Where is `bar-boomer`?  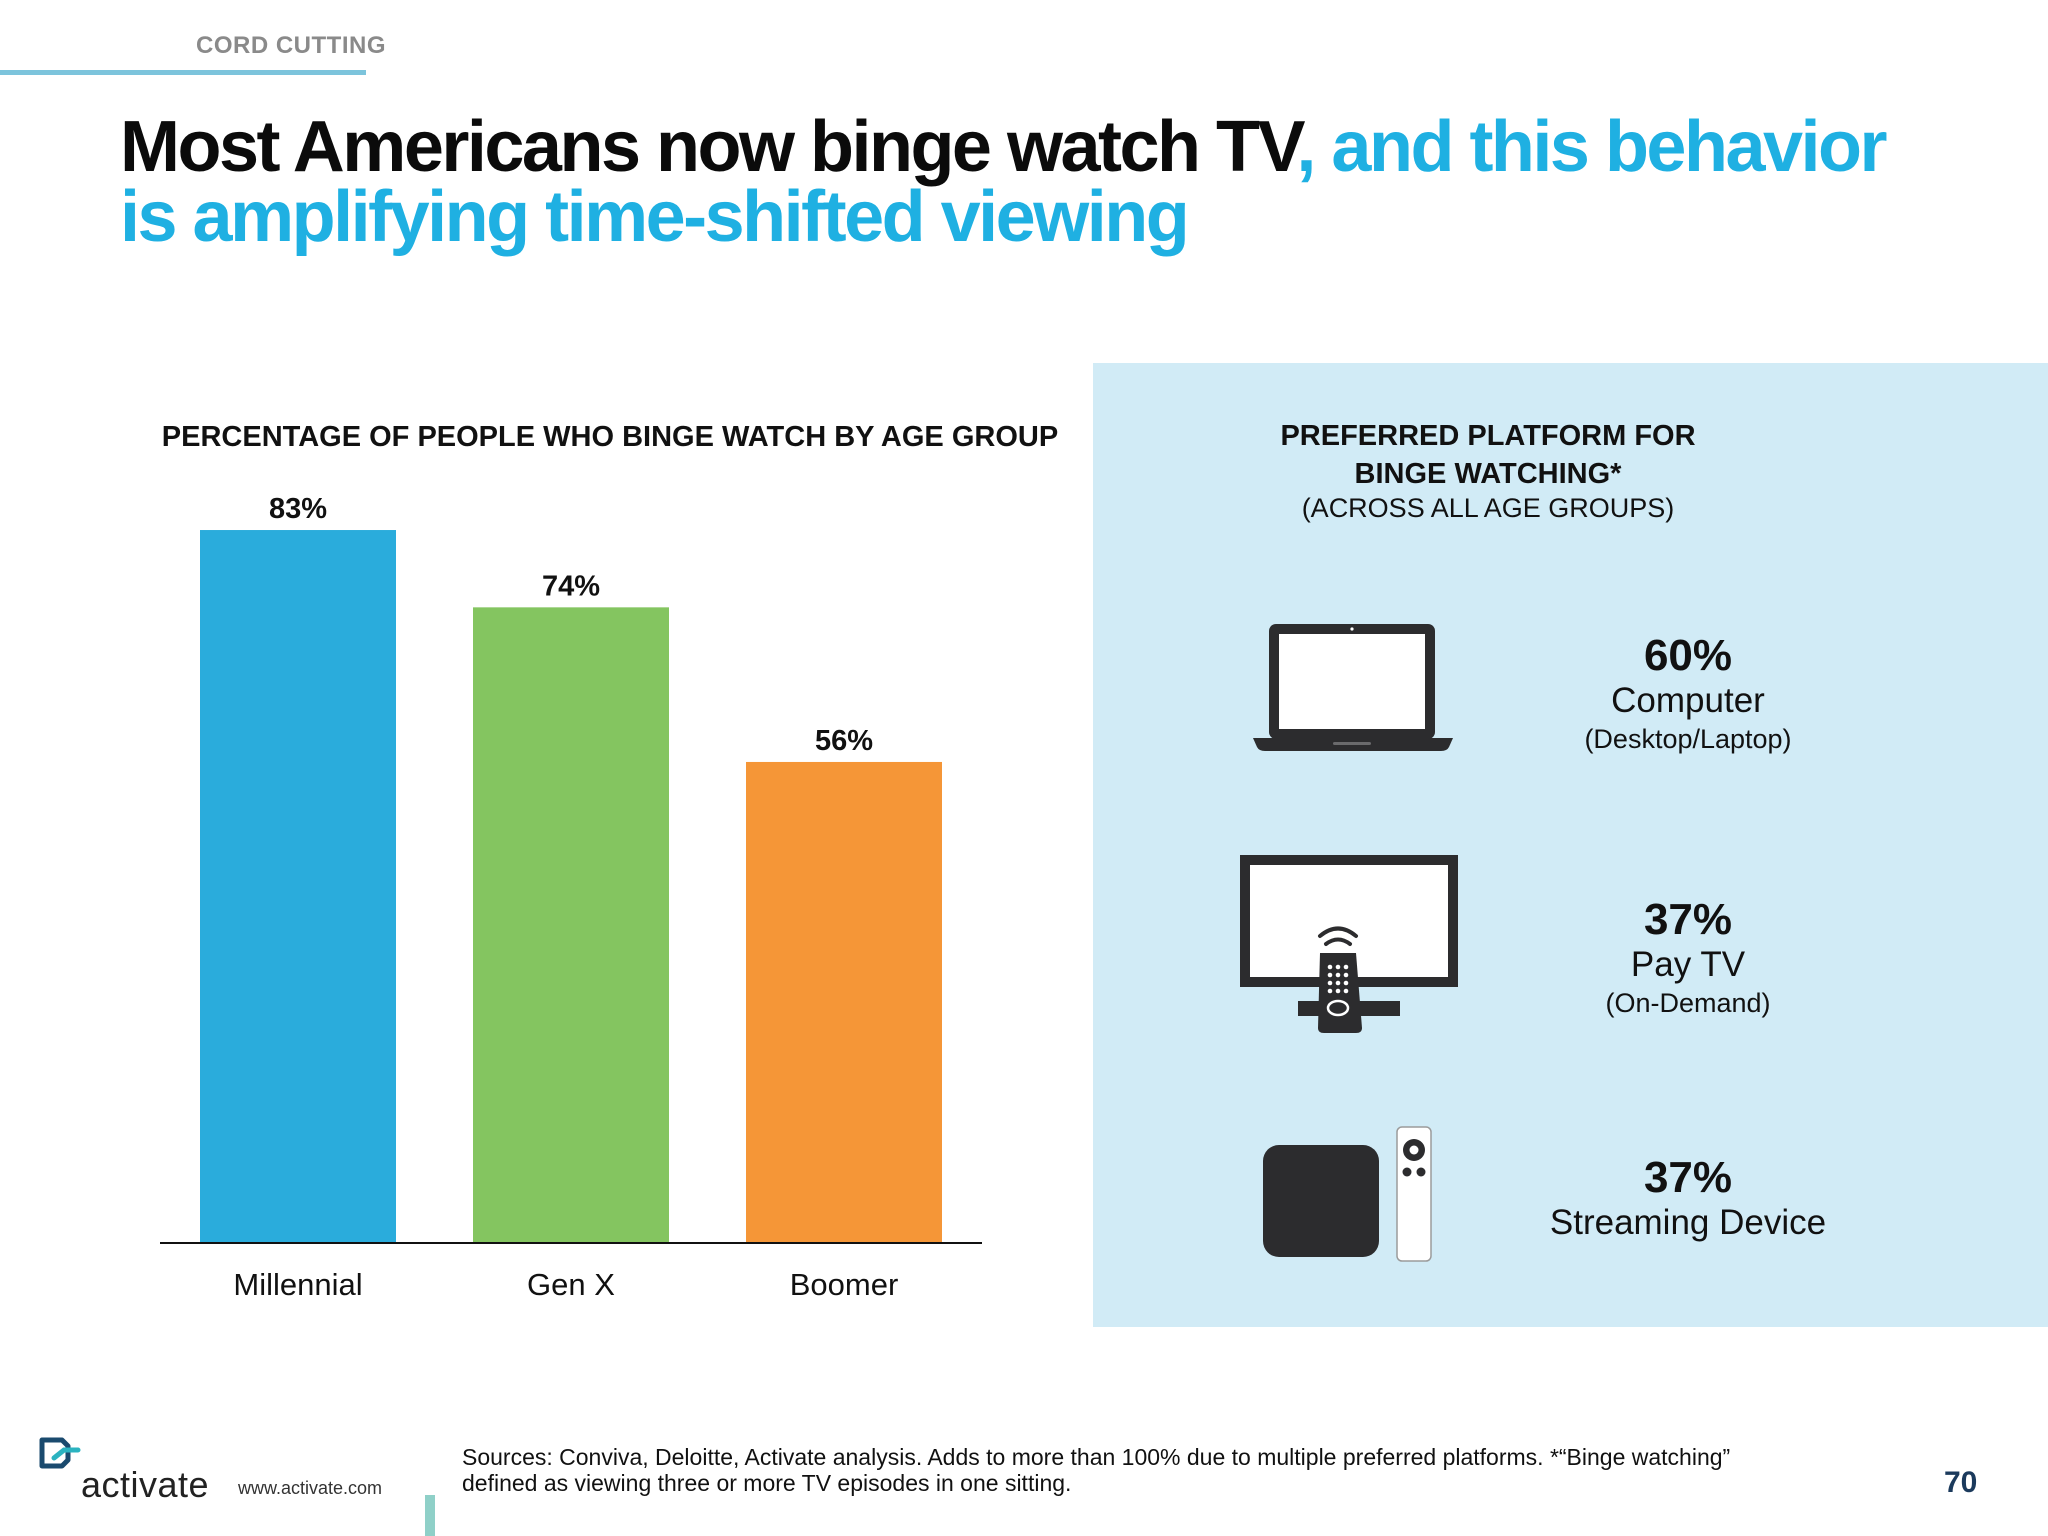
bar-boomer is located at coordinates (844, 1002).